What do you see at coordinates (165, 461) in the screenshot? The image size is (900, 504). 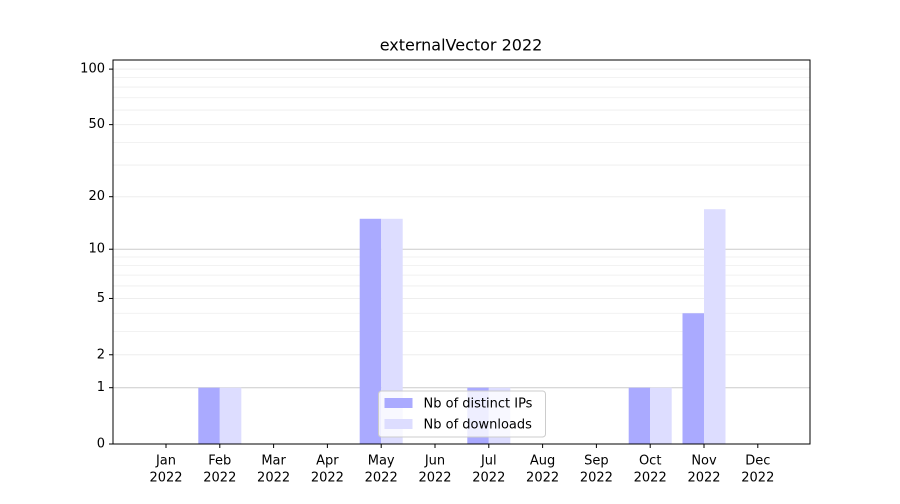 I see `x-tick-label: Jan` at bounding box center [165, 461].